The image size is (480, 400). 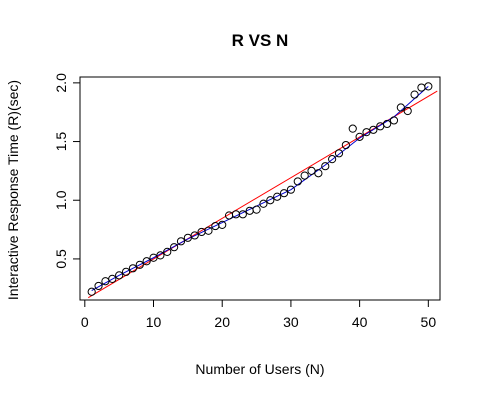 What do you see at coordinates (154, 322) in the screenshot?
I see `x-tick-label: 10` at bounding box center [154, 322].